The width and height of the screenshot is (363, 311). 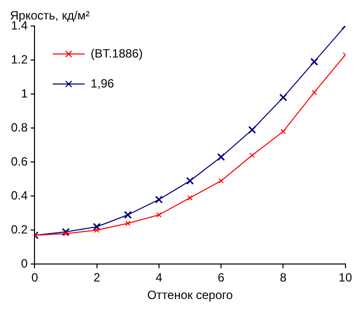 I want to click on x-tick-label: 10, so click(x=345, y=277).